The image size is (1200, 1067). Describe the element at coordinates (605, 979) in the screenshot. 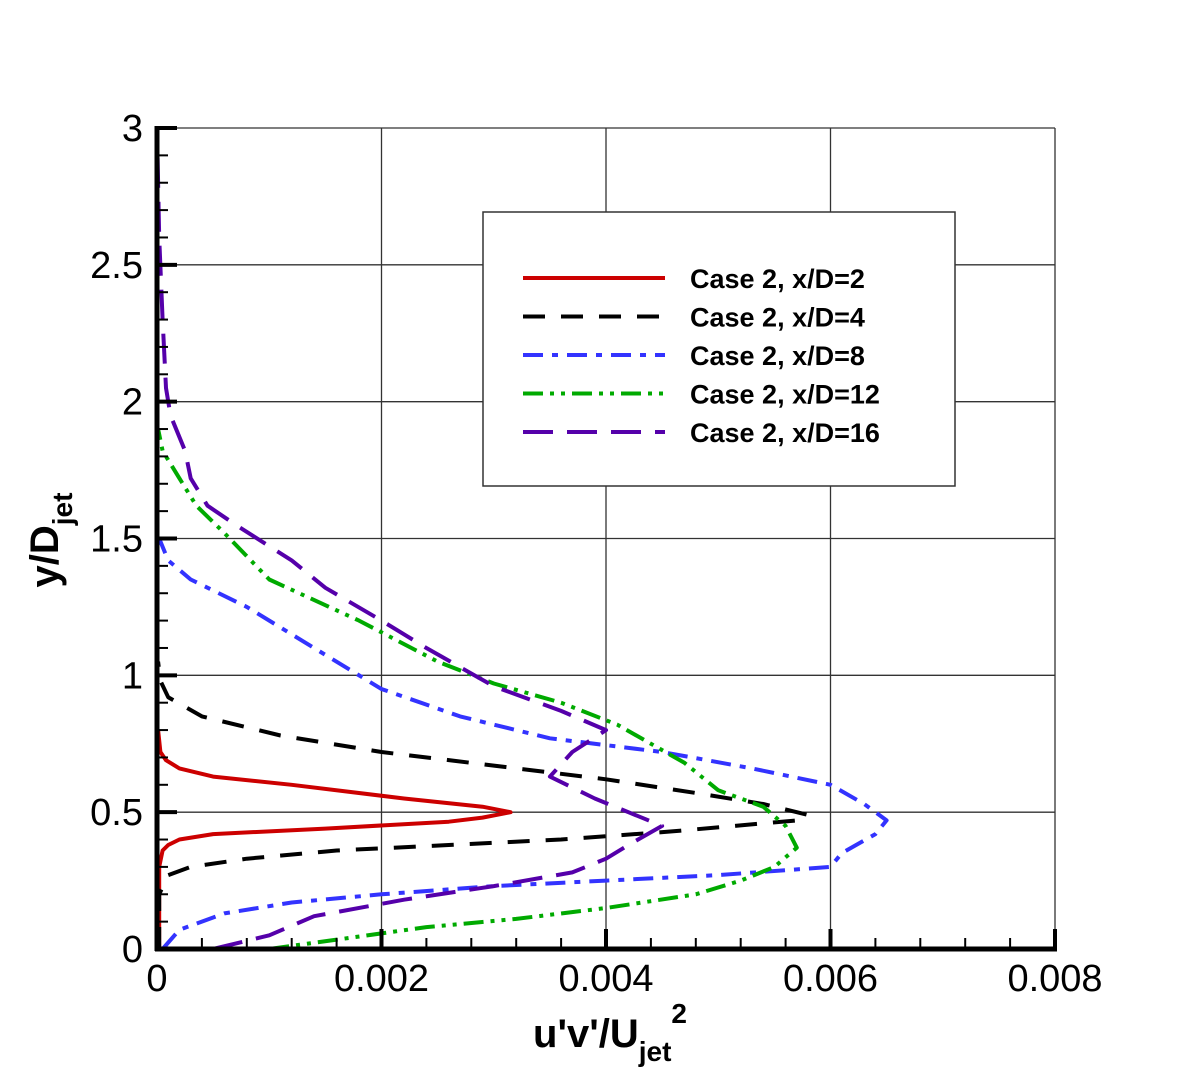

I see `x-tick-label: 0.004` at that location.